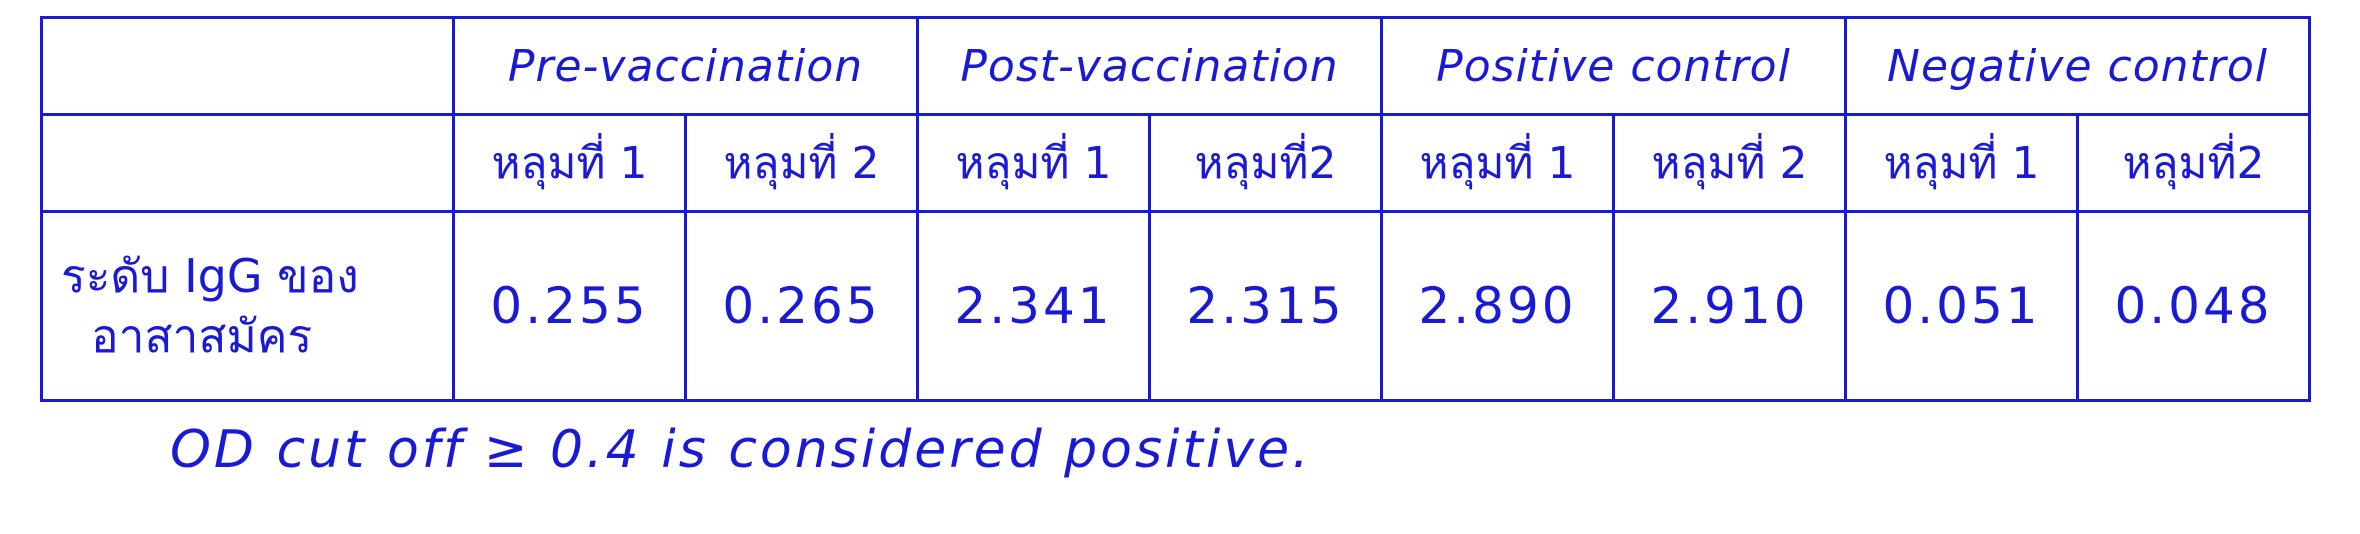  What do you see at coordinates (1613, 66) in the screenshot?
I see `group-header-positive-control: Positive control` at bounding box center [1613, 66].